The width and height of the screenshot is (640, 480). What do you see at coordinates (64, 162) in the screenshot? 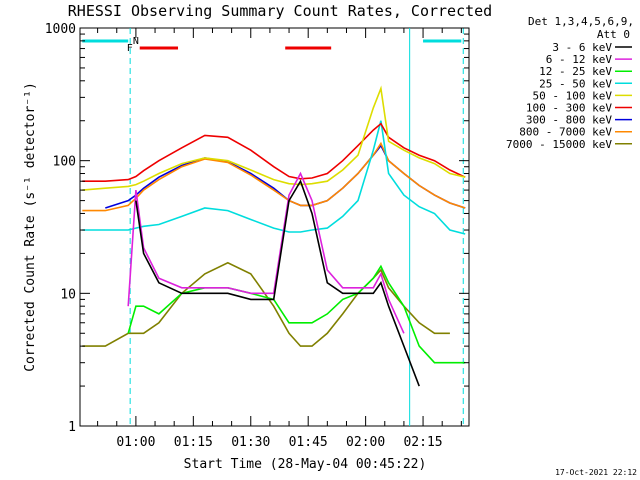
I see `y-tick-label: 100` at bounding box center [64, 162].